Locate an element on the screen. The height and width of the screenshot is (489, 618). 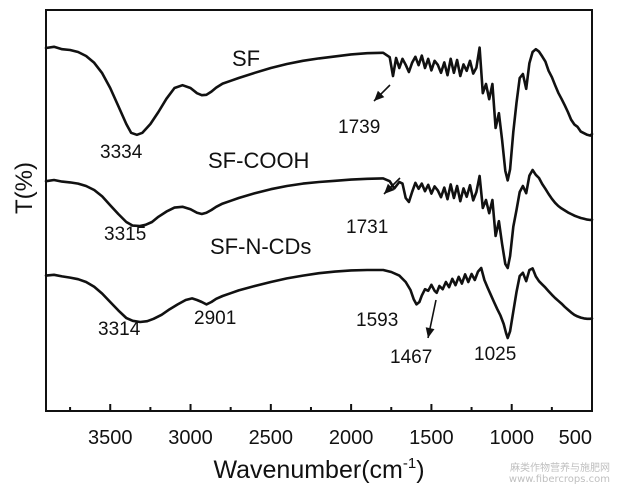
series-label-sf-n-cds: SF-N-CDs is located at coordinates (260, 246).